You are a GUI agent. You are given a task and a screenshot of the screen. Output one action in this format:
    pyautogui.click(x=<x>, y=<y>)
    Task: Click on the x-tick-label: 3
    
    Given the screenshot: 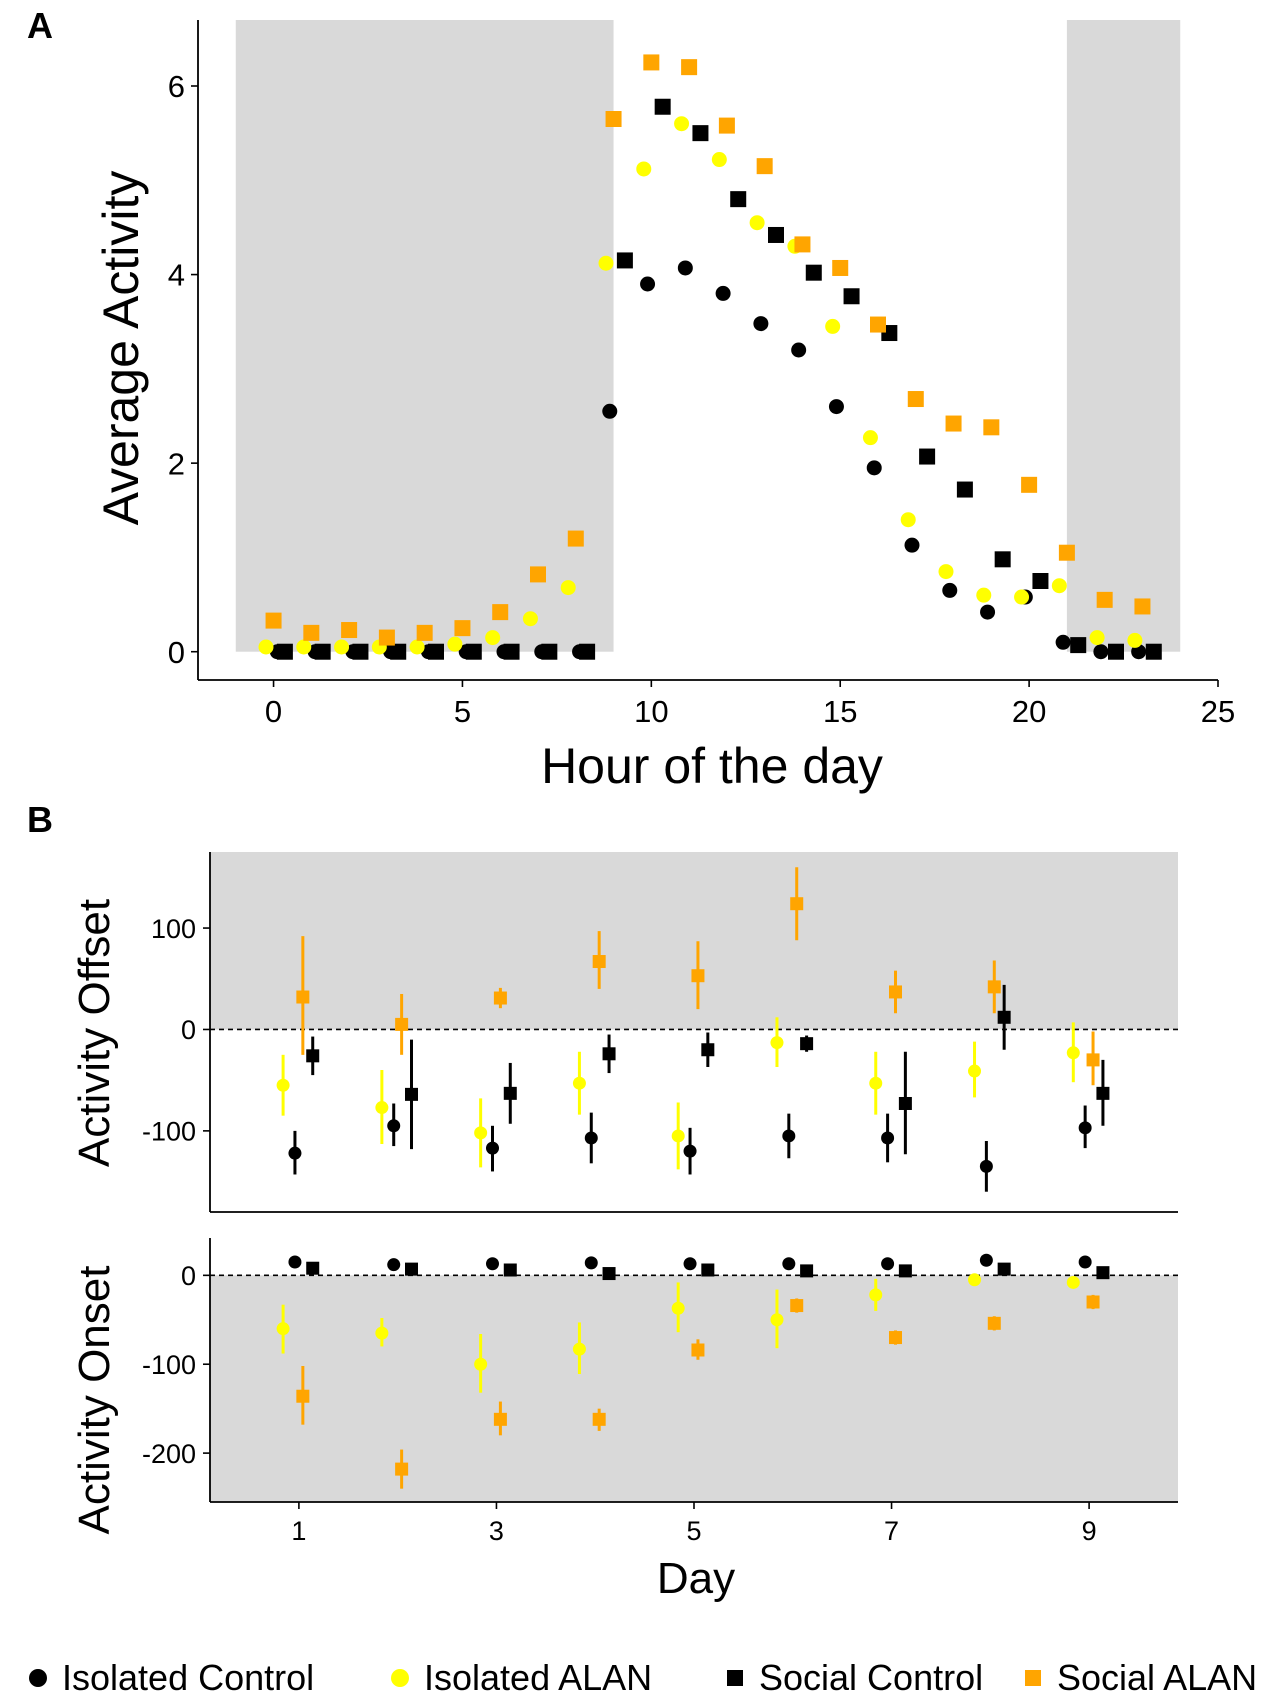 What is the action you would take?
    pyautogui.click(x=496, y=1531)
    